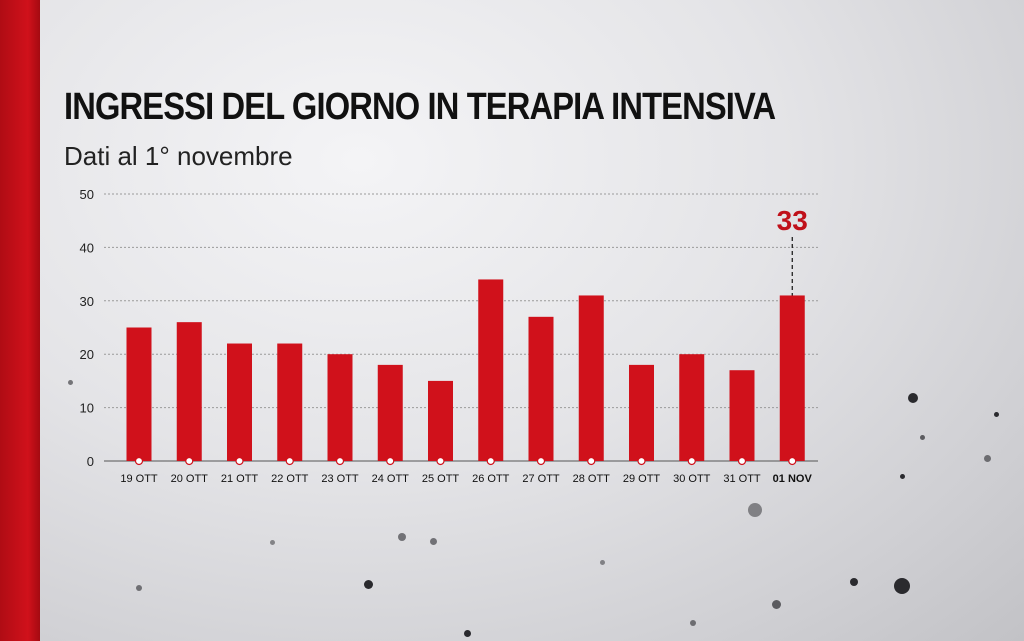  Describe the element at coordinates (87, 194) in the screenshot. I see `y-tick-label: 50` at that location.